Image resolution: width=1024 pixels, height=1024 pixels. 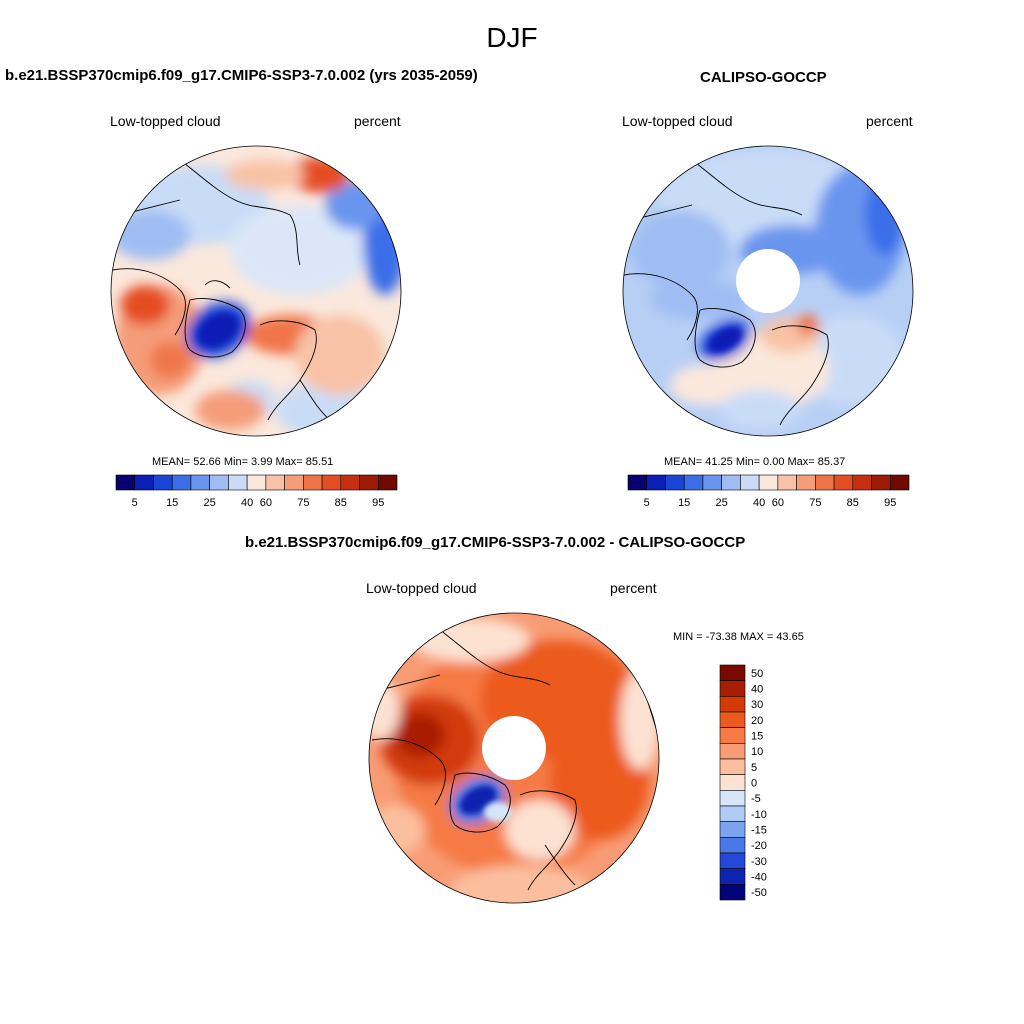 What do you see at coordinates (512, 37) in the screenshot?
I see `figure-title: DJF` at bounding box center [512, 37].